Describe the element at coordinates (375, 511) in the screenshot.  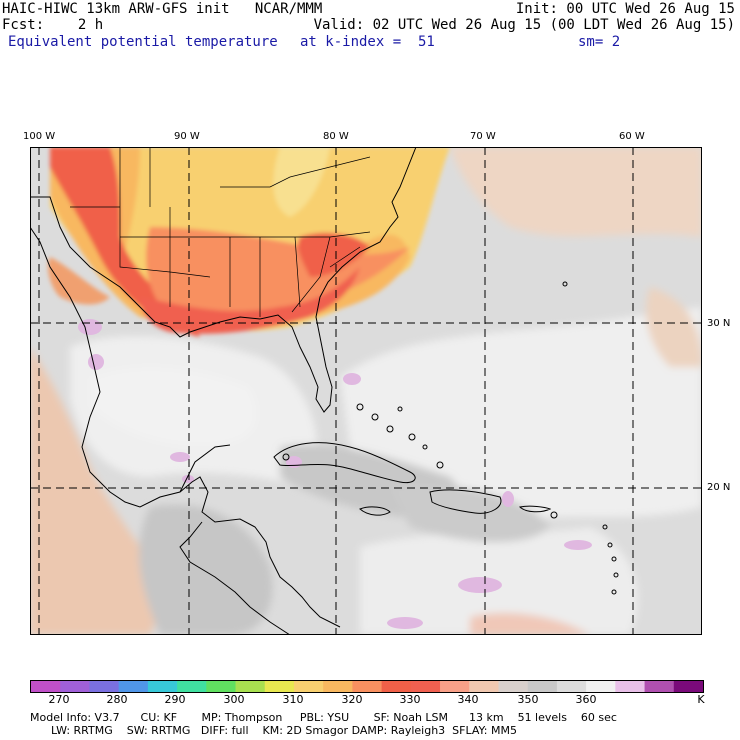
I see `coastline-jamaica` at that location.